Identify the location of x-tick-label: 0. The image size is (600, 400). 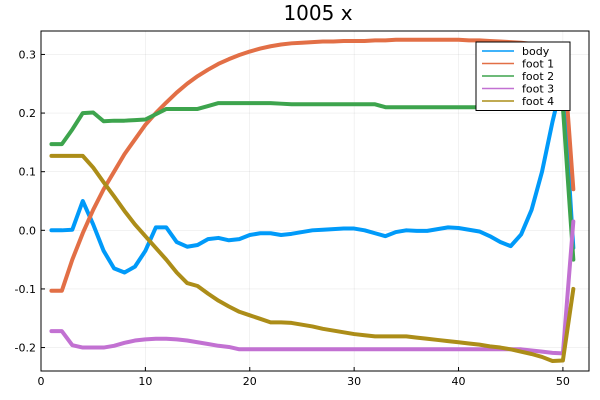
(41, 381).